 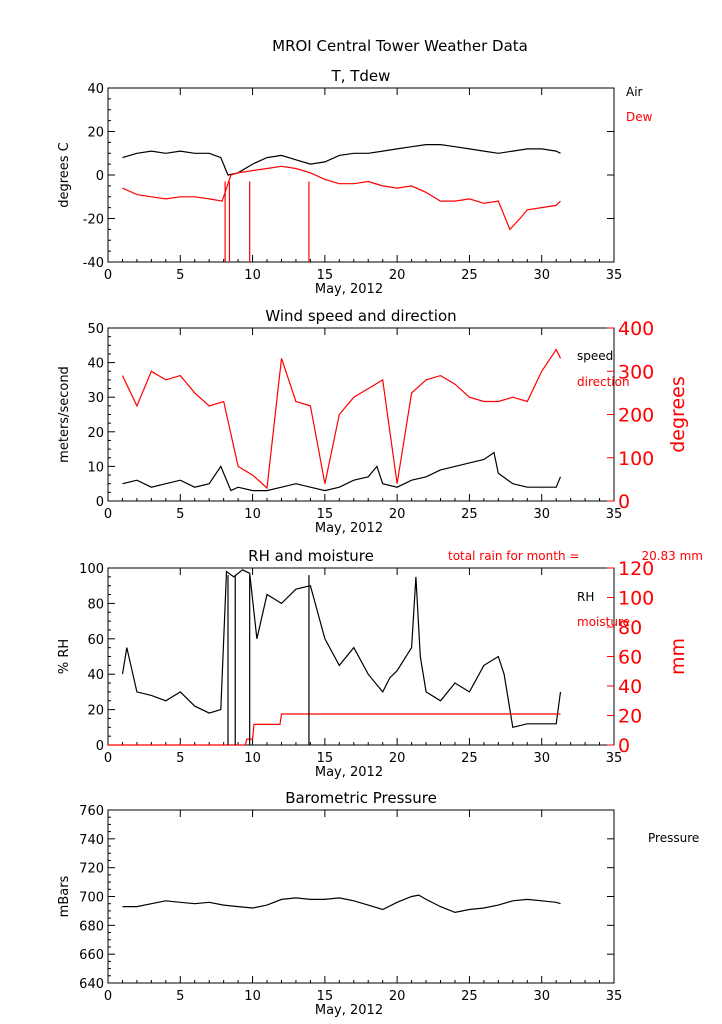 What do you see at coordinates (341, 419) in the screenshot?
I see `series-line-direction` at bounding box center [341, 419].